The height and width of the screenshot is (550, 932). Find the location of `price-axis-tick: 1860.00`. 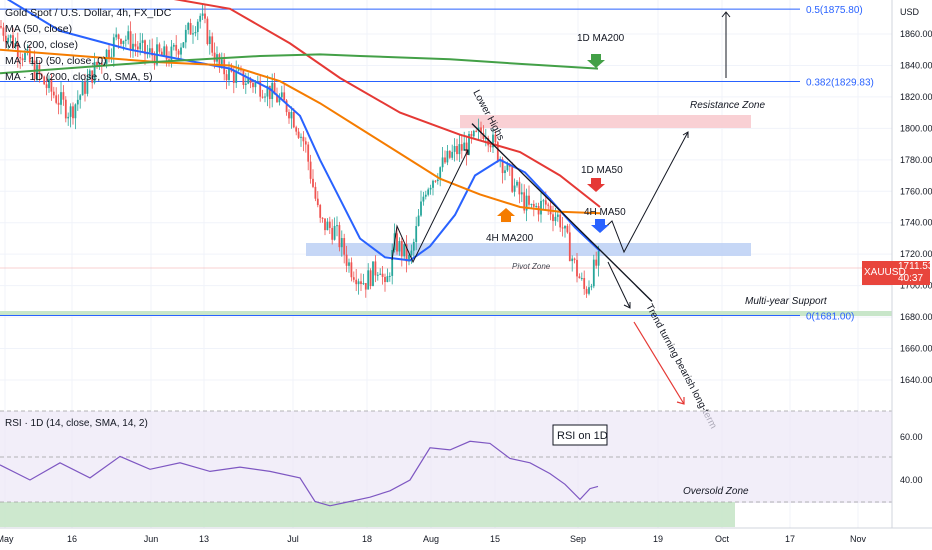

price-axis-tick: 1860.00 is located at coordinates (916, 34).